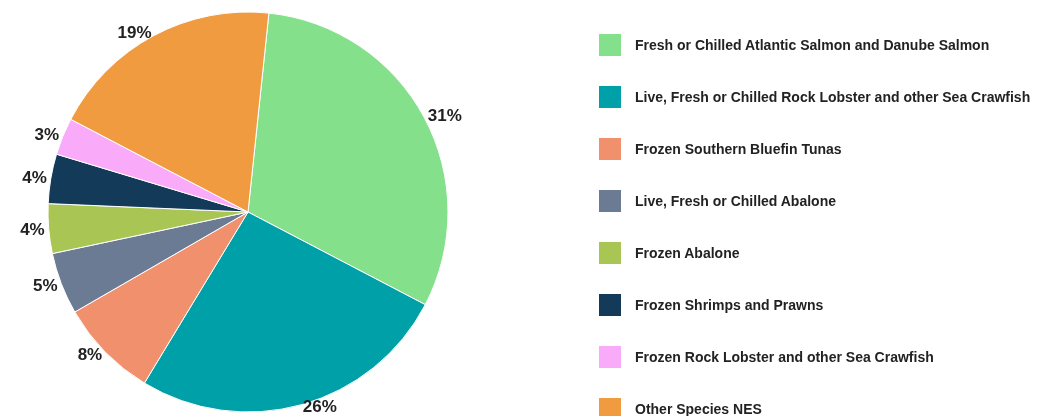 The width and height of the screenshot is (1061, 416). Describe the element at coordinates (47, 135) in the screenshot. I see `data-label: 3%` at that location.